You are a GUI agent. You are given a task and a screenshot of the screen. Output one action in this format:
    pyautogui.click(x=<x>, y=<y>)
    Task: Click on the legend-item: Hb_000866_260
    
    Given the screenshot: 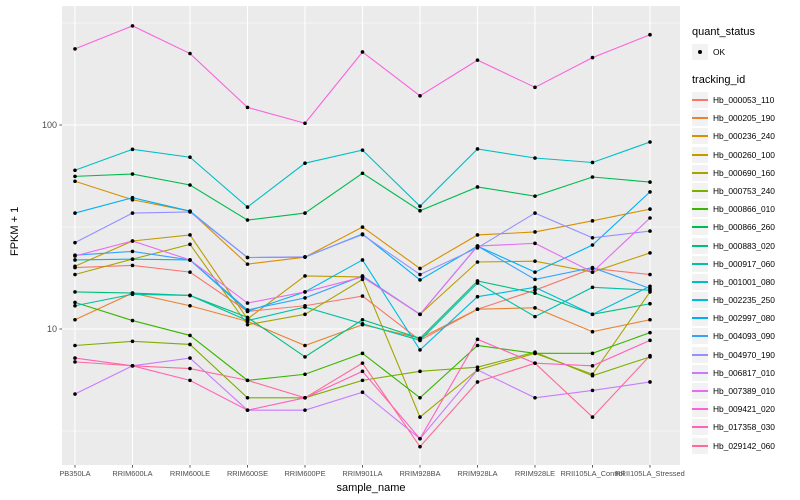 What is the action you would take?
    pyautogui.click(x=745, y=227)
    